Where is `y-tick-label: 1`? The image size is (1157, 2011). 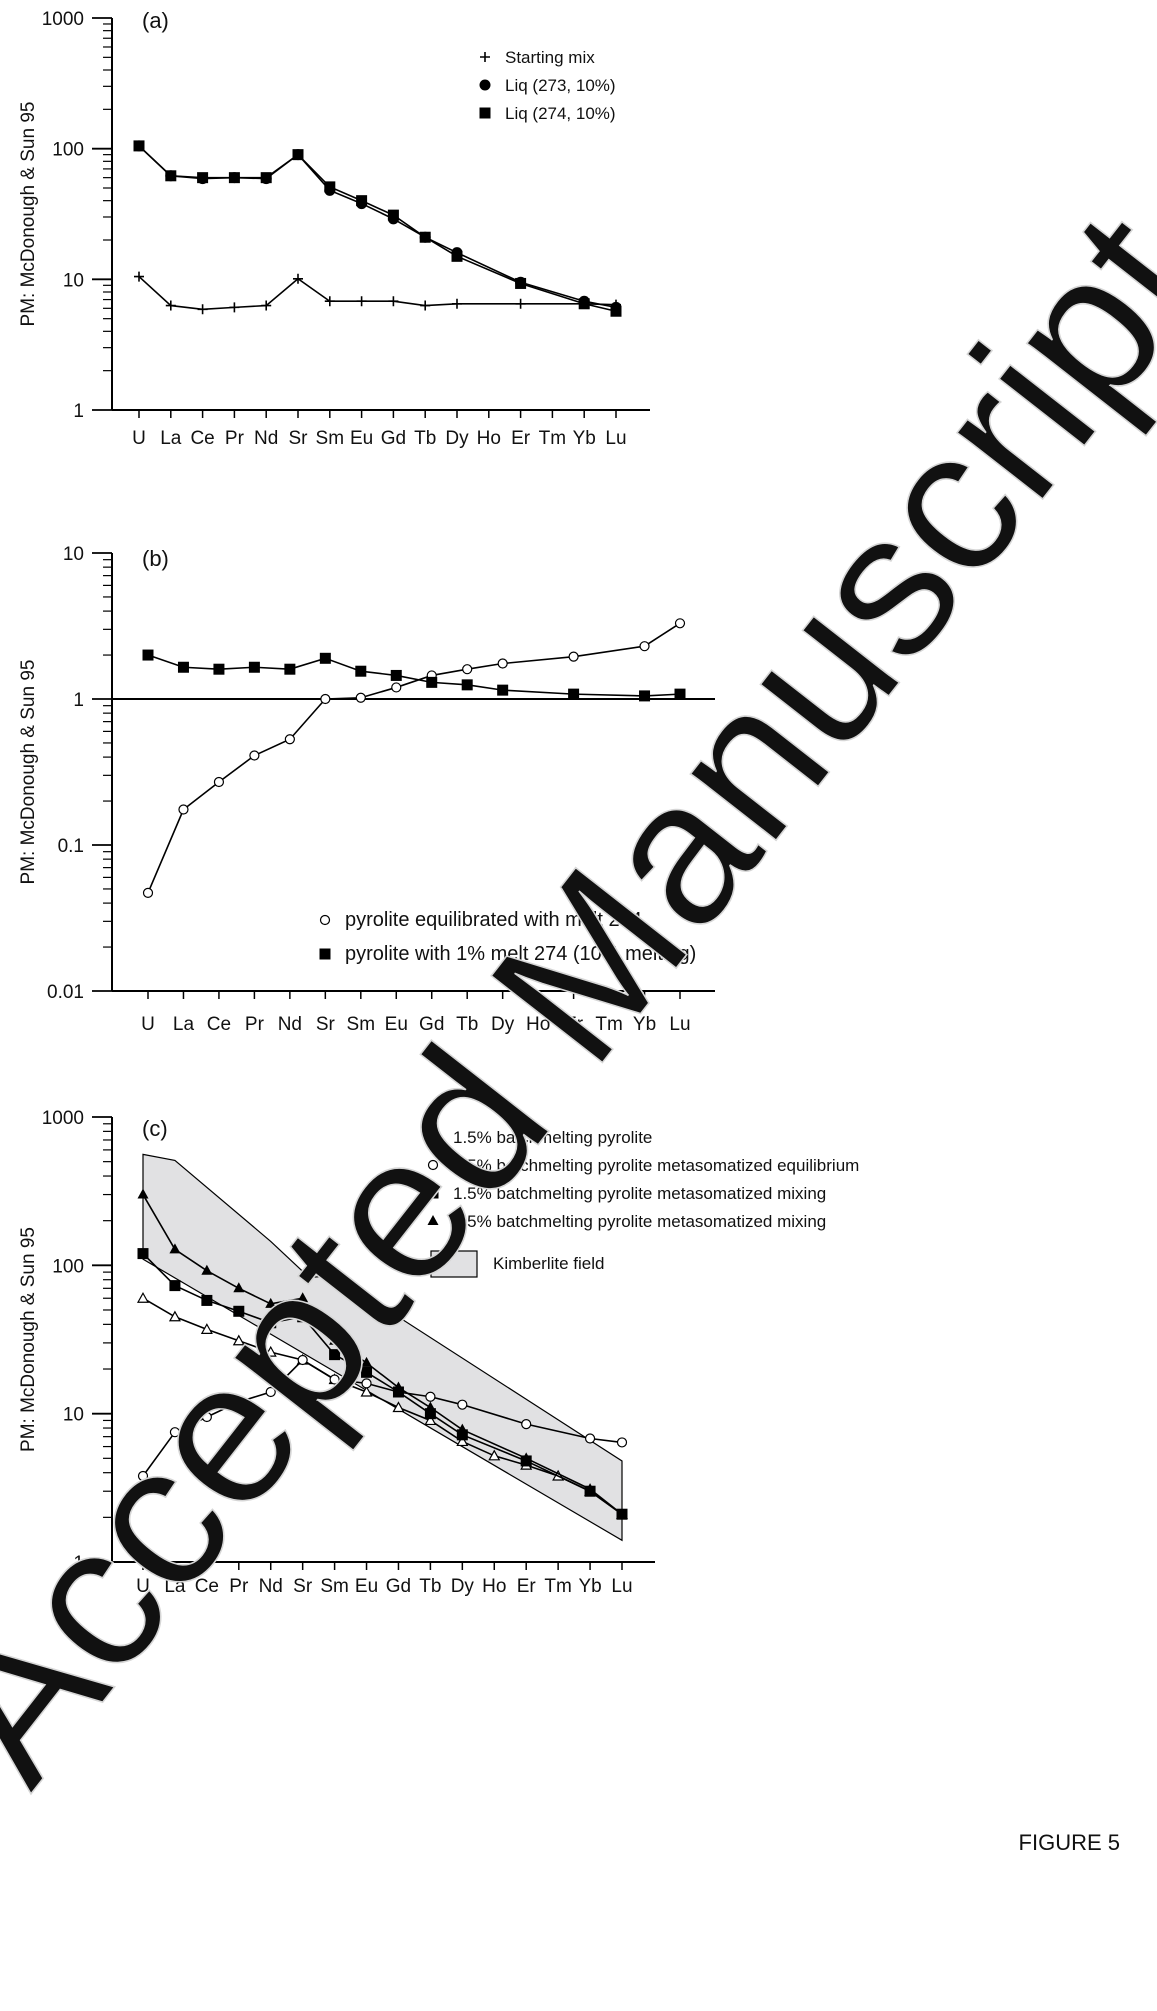
y-tick-label: 1 is located at coordinates (78, 700).